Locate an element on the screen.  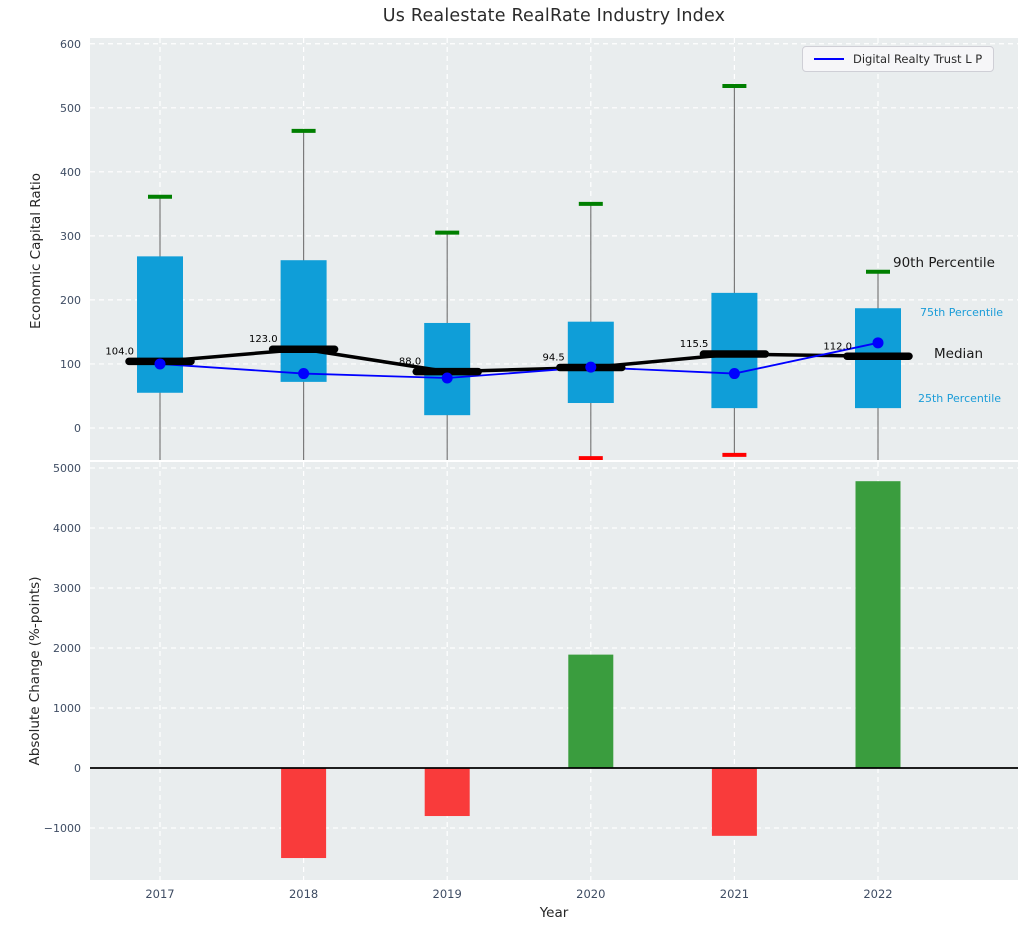
bar-2022 is located at coordinates (878, 625).